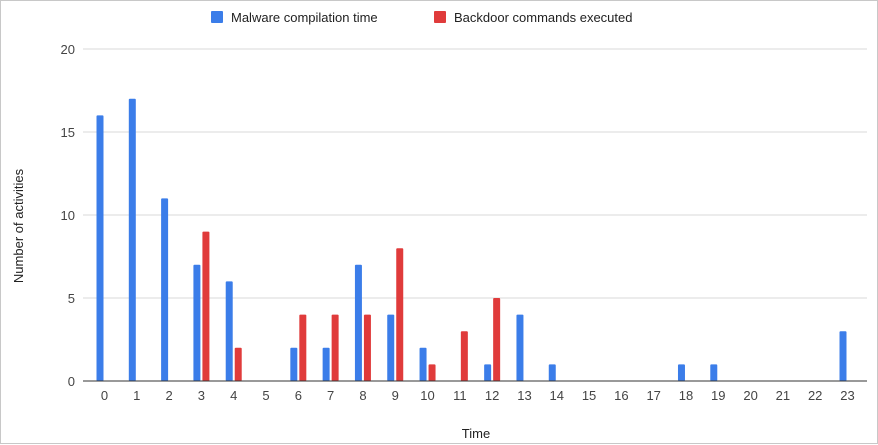 The image size is (878, 445). What do you see at coordinates (847, 395) in the screenshot?
I see `x-tick-label-23: 23` at bounding box center [847, 395].